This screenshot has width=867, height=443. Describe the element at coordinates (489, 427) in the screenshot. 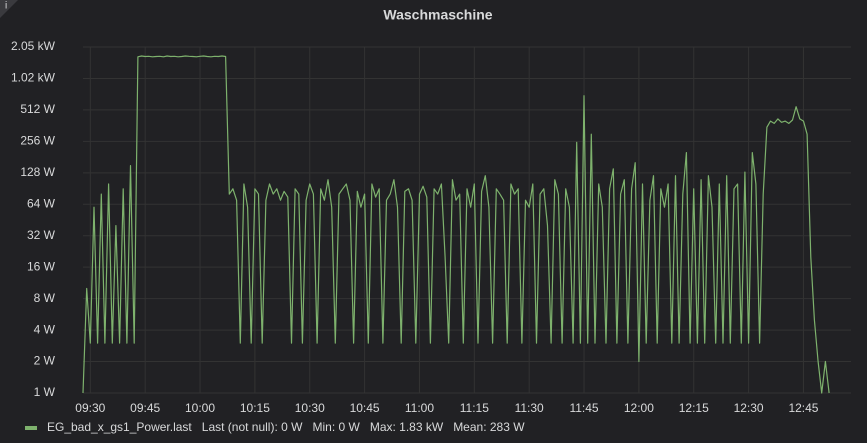

I see `legend-stat: Mean: 283 W` at that location.